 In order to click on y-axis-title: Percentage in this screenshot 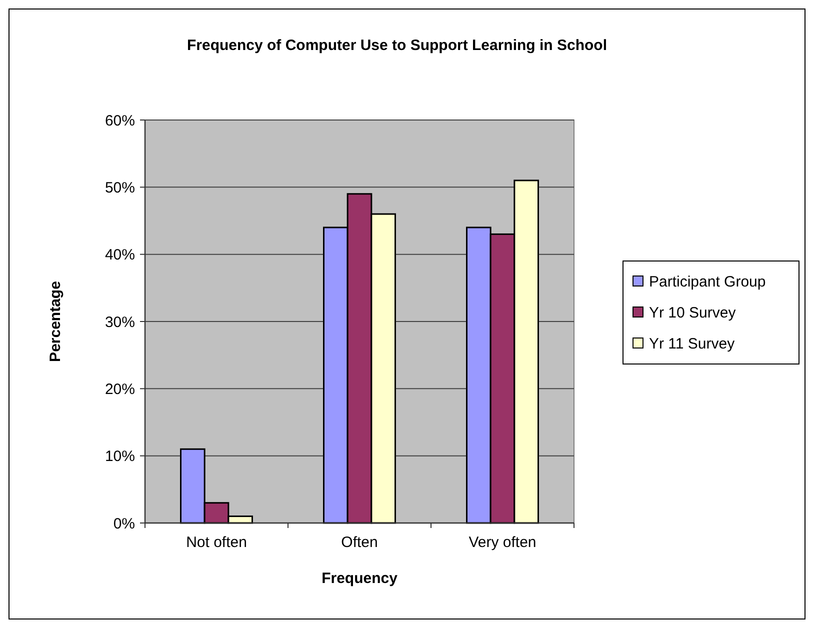, I will do `click(55, 321)`.